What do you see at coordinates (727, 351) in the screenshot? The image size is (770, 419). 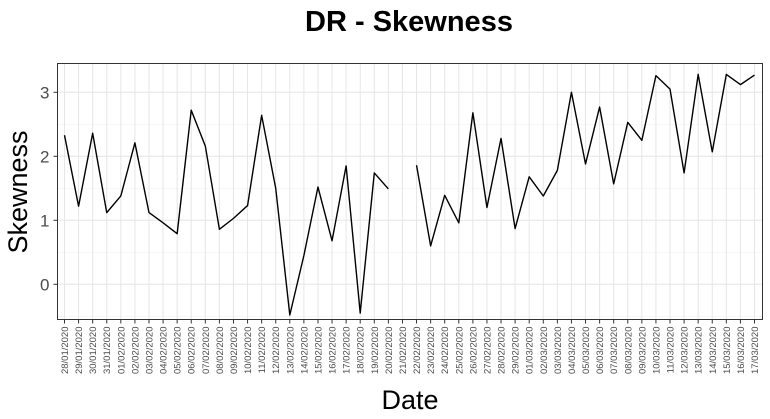 I see `x-tick-label: 15/03/2020` at bounding box center [727, 351].